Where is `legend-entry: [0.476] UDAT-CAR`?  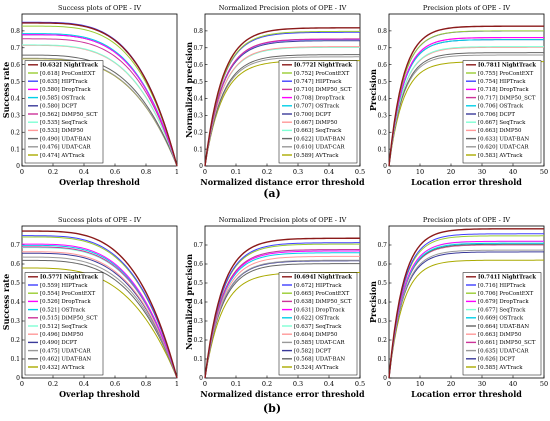
legend-entry: [0.476] UDAT-CAR is located at coordinates (66, 148).